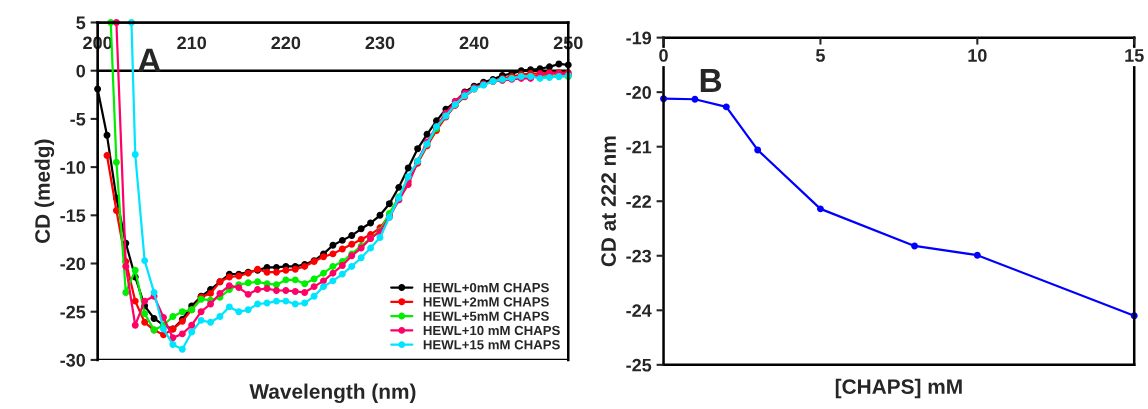  I want to click on y-tick-label: 5, so click(81, 23).